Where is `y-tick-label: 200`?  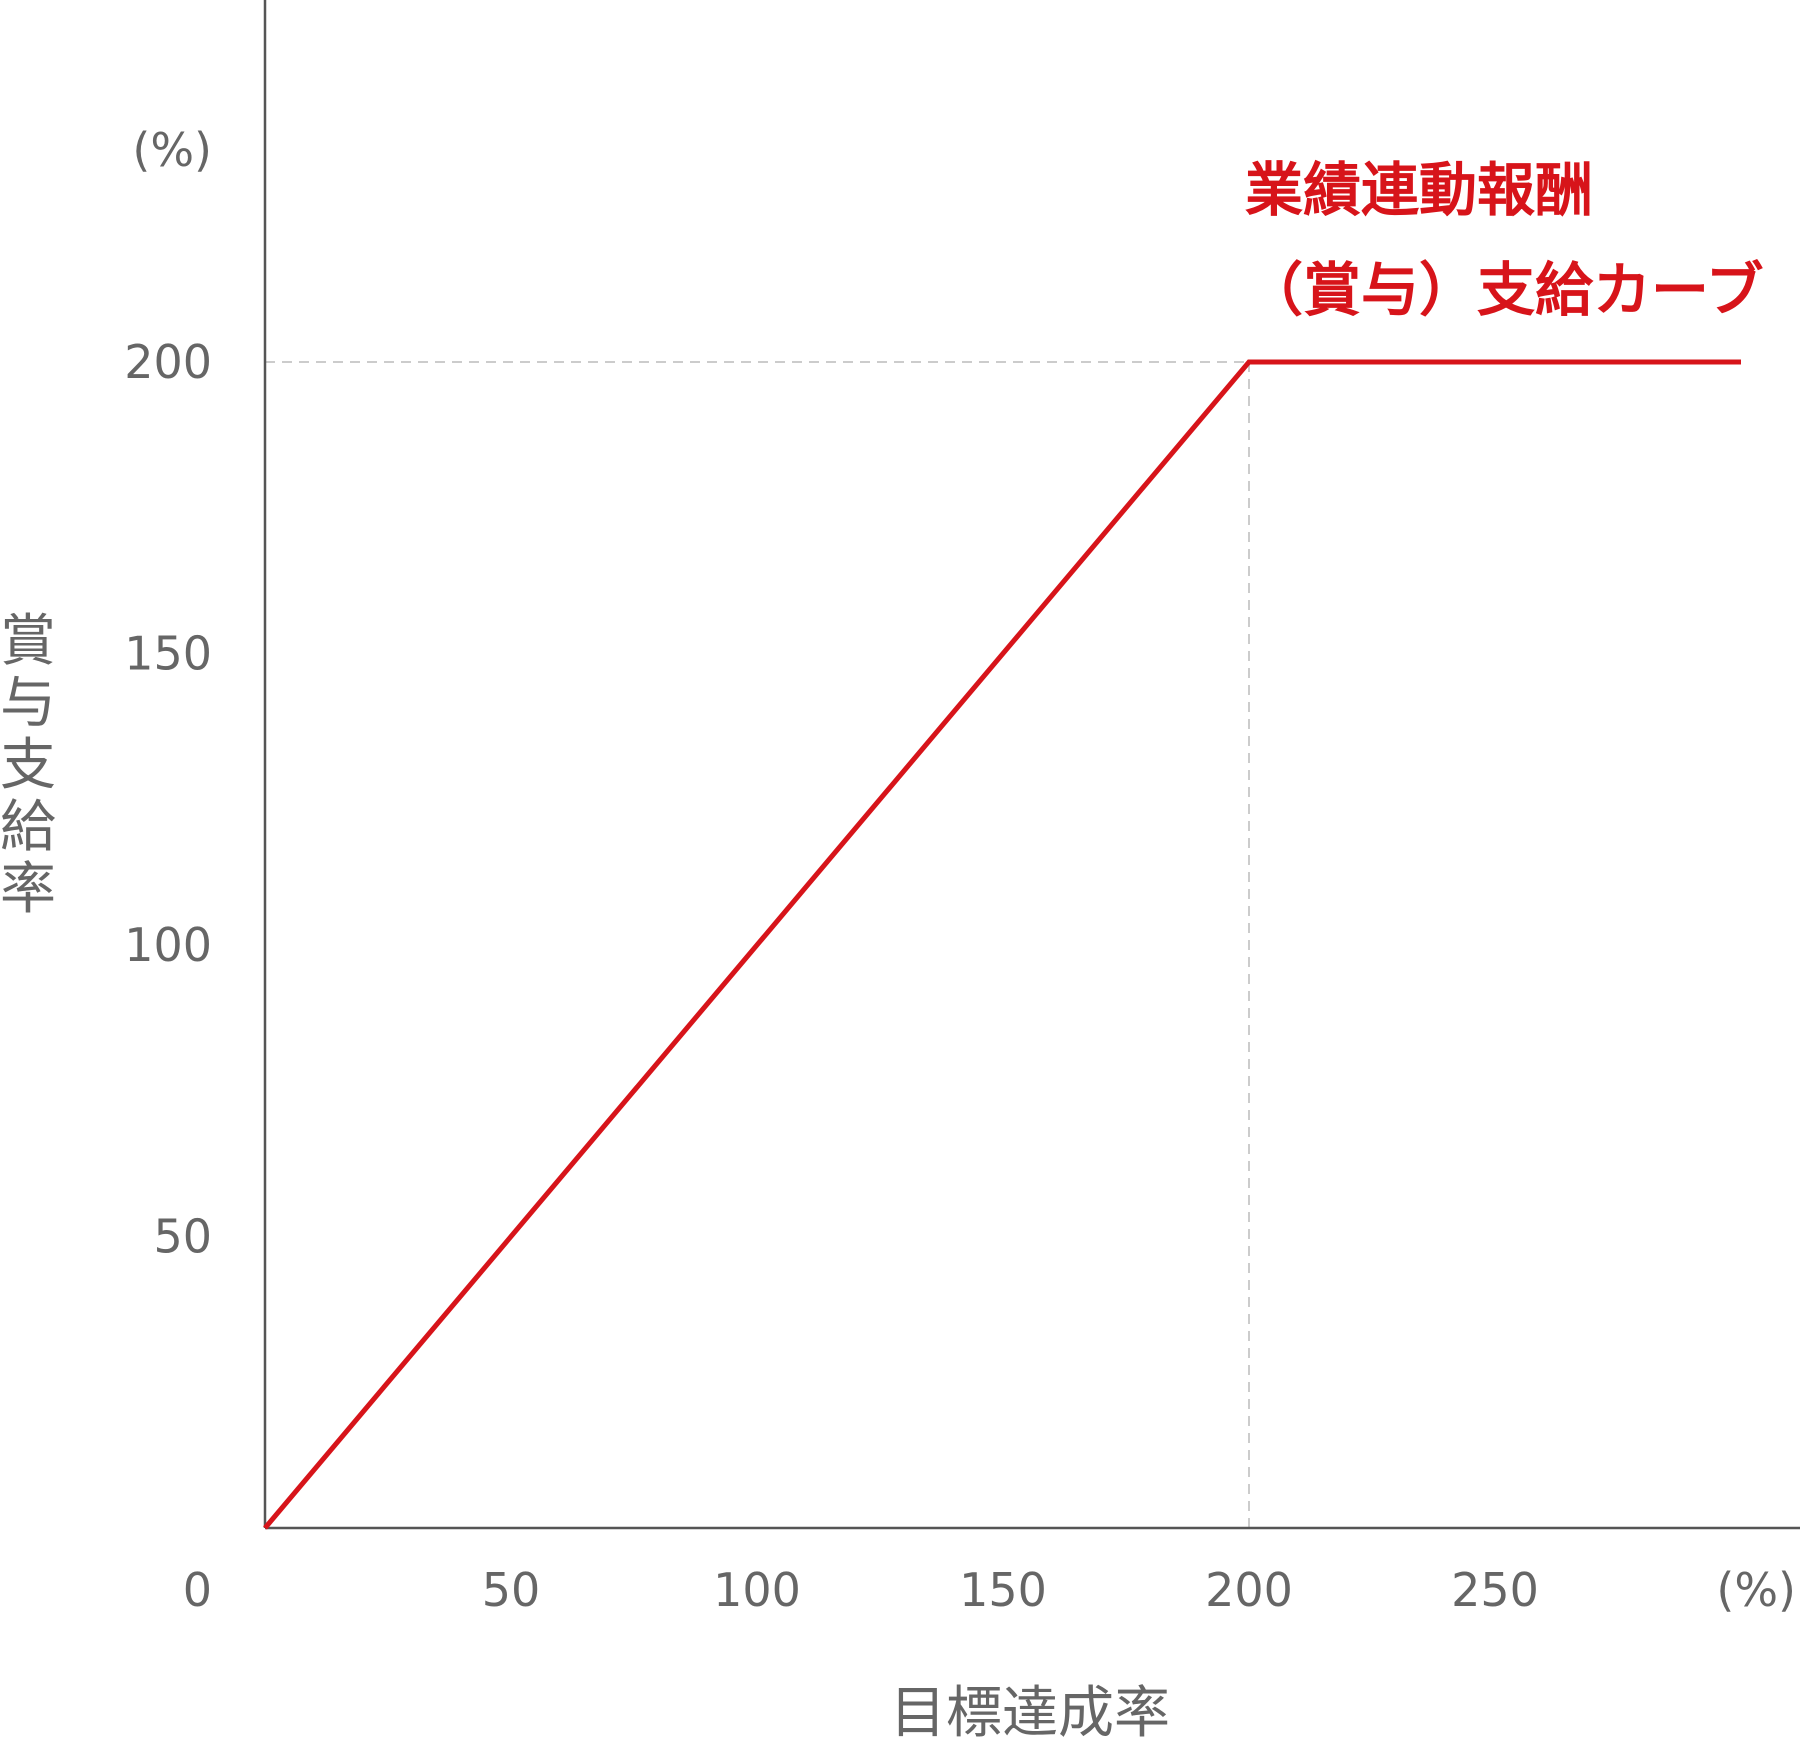 y-tick-label: 200 is located at coordinates (168, 362).